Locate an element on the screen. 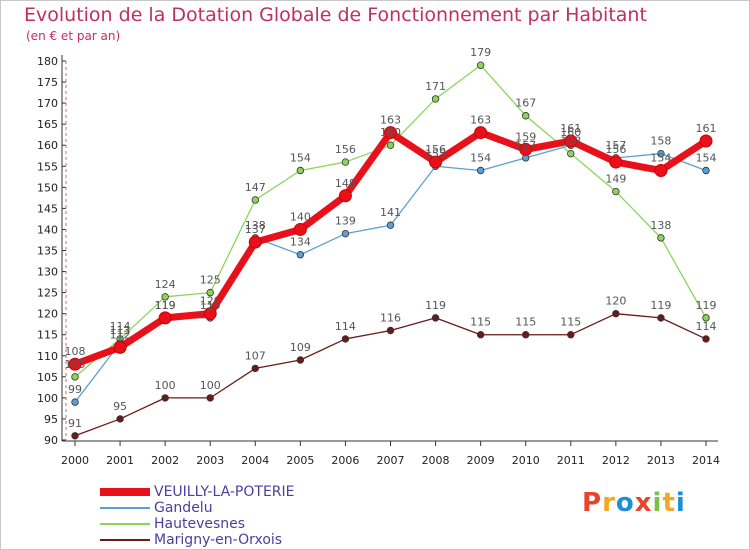  x-tick-label: 2010 is located at coordinates (526, 460).